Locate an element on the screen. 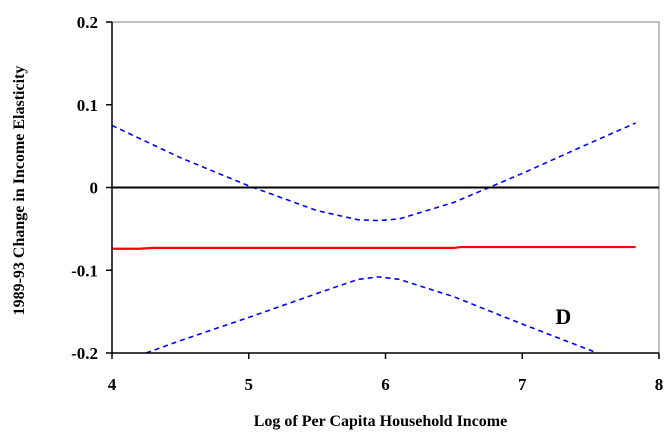  x-axis-title: Log of Per Capita Household Income is located at coordinates (380, 421).